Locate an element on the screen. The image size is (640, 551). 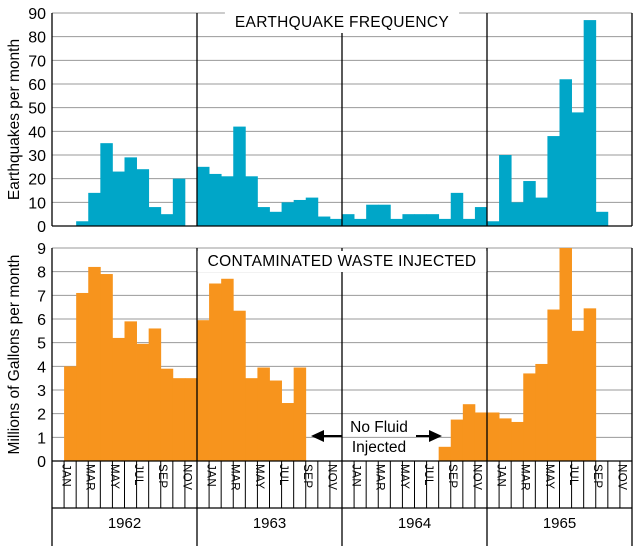
year-label: 1963 is located at coordinates (269, 523).